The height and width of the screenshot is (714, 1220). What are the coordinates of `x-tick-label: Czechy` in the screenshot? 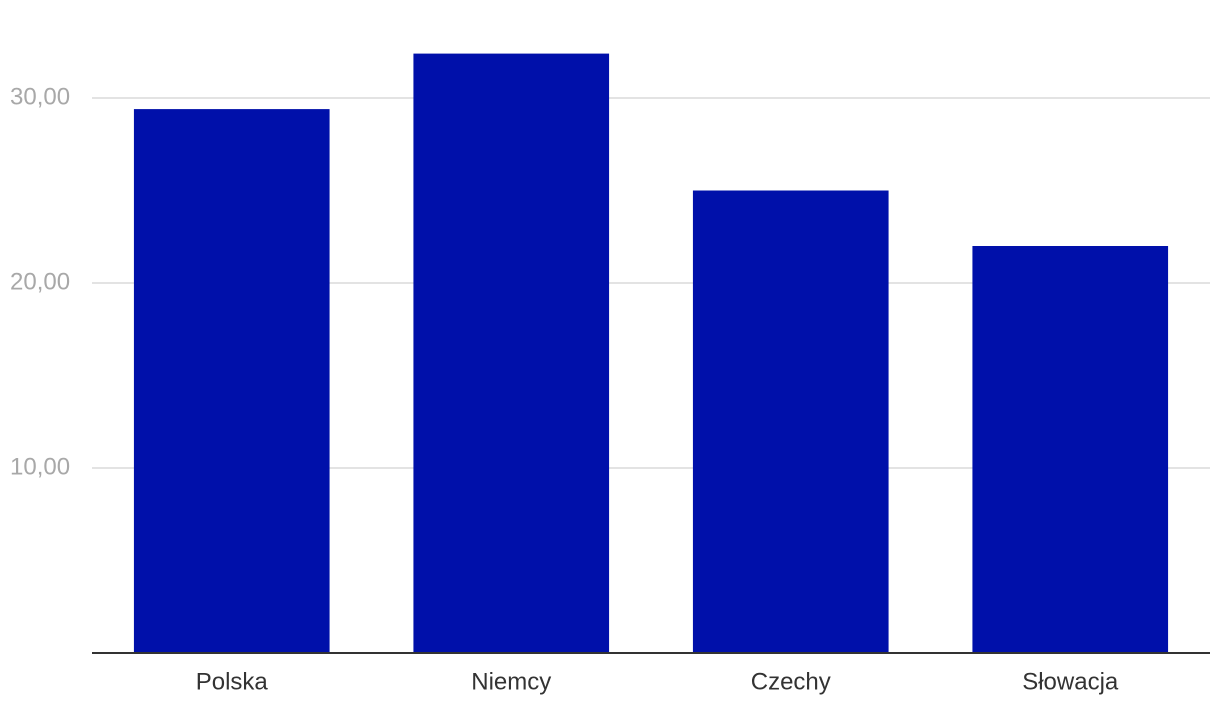 It's located at (791, 681).